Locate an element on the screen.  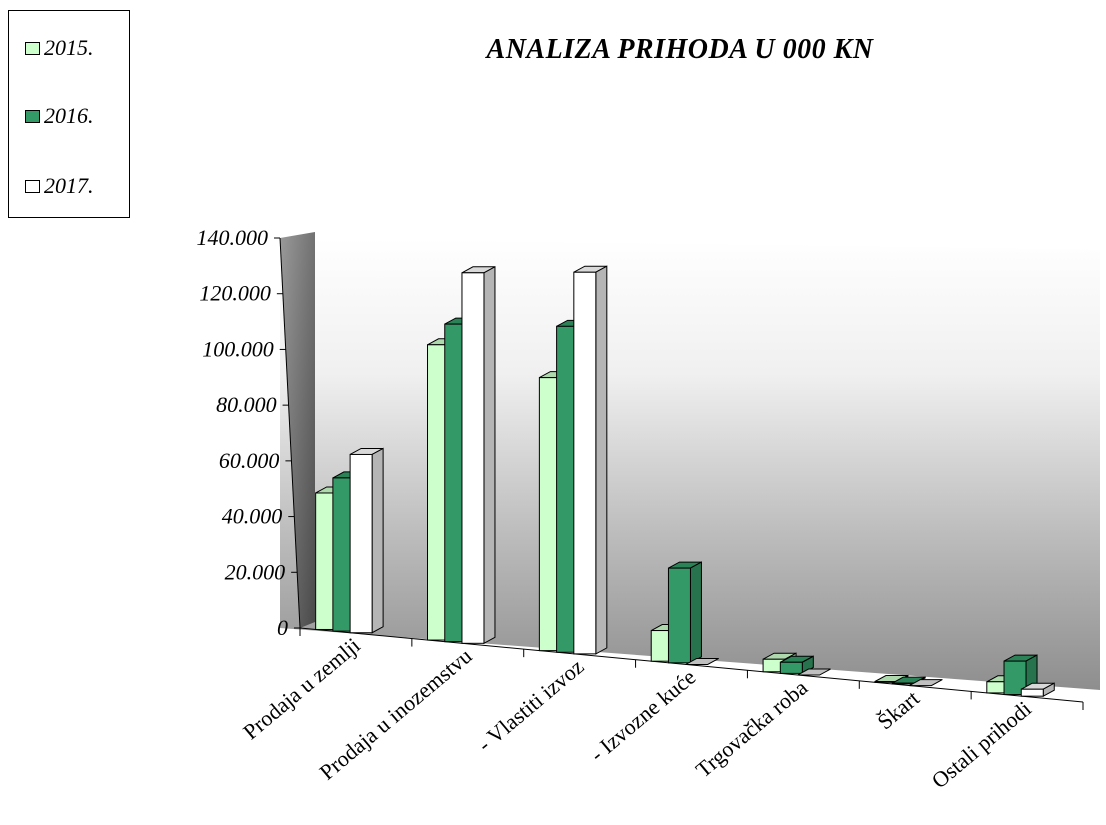
x-tick-label: Ostali prihodi is located at coordinates (981, 744).